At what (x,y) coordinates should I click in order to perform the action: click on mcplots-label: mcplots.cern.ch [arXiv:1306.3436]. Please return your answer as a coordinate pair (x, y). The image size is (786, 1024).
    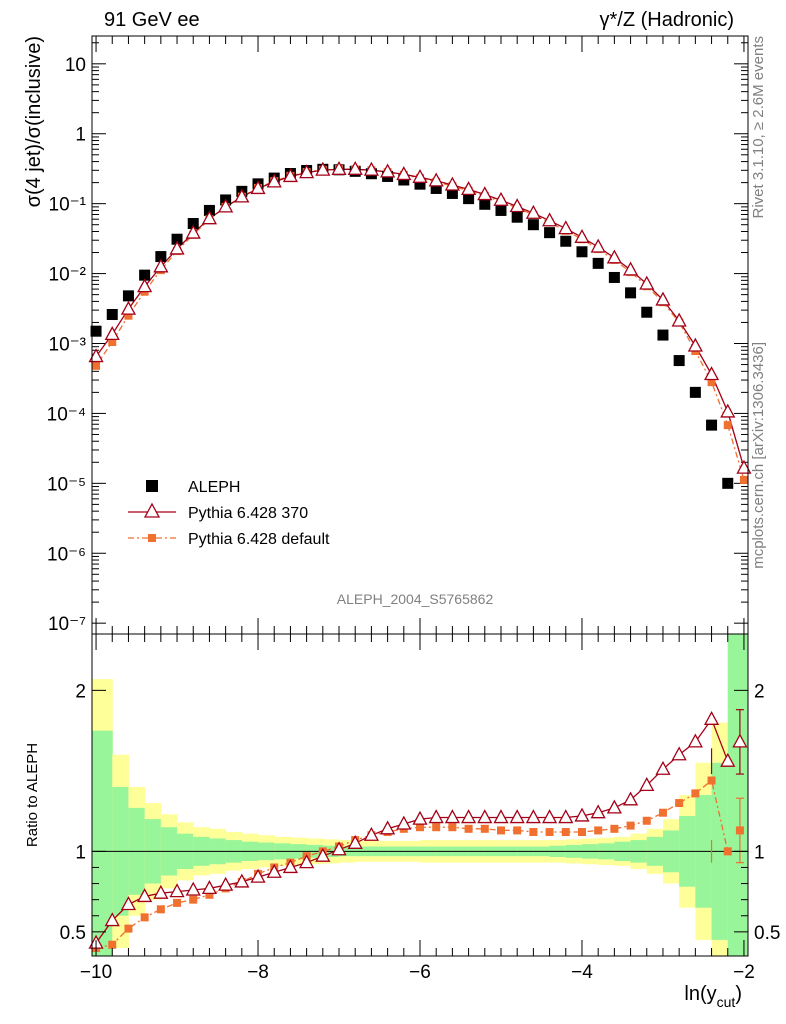
    Looking at the image, I should click on (758, 455).